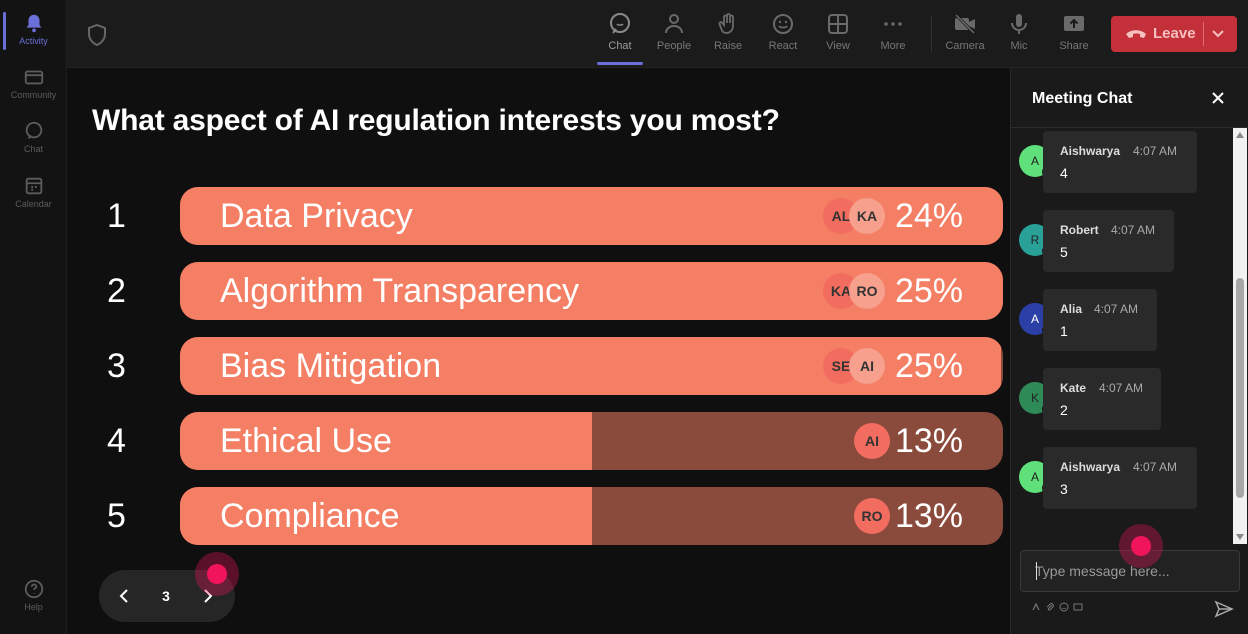  Describe the element at coordinates (1064, 489) in the screenshot. I see `message-text: 3` at that location.